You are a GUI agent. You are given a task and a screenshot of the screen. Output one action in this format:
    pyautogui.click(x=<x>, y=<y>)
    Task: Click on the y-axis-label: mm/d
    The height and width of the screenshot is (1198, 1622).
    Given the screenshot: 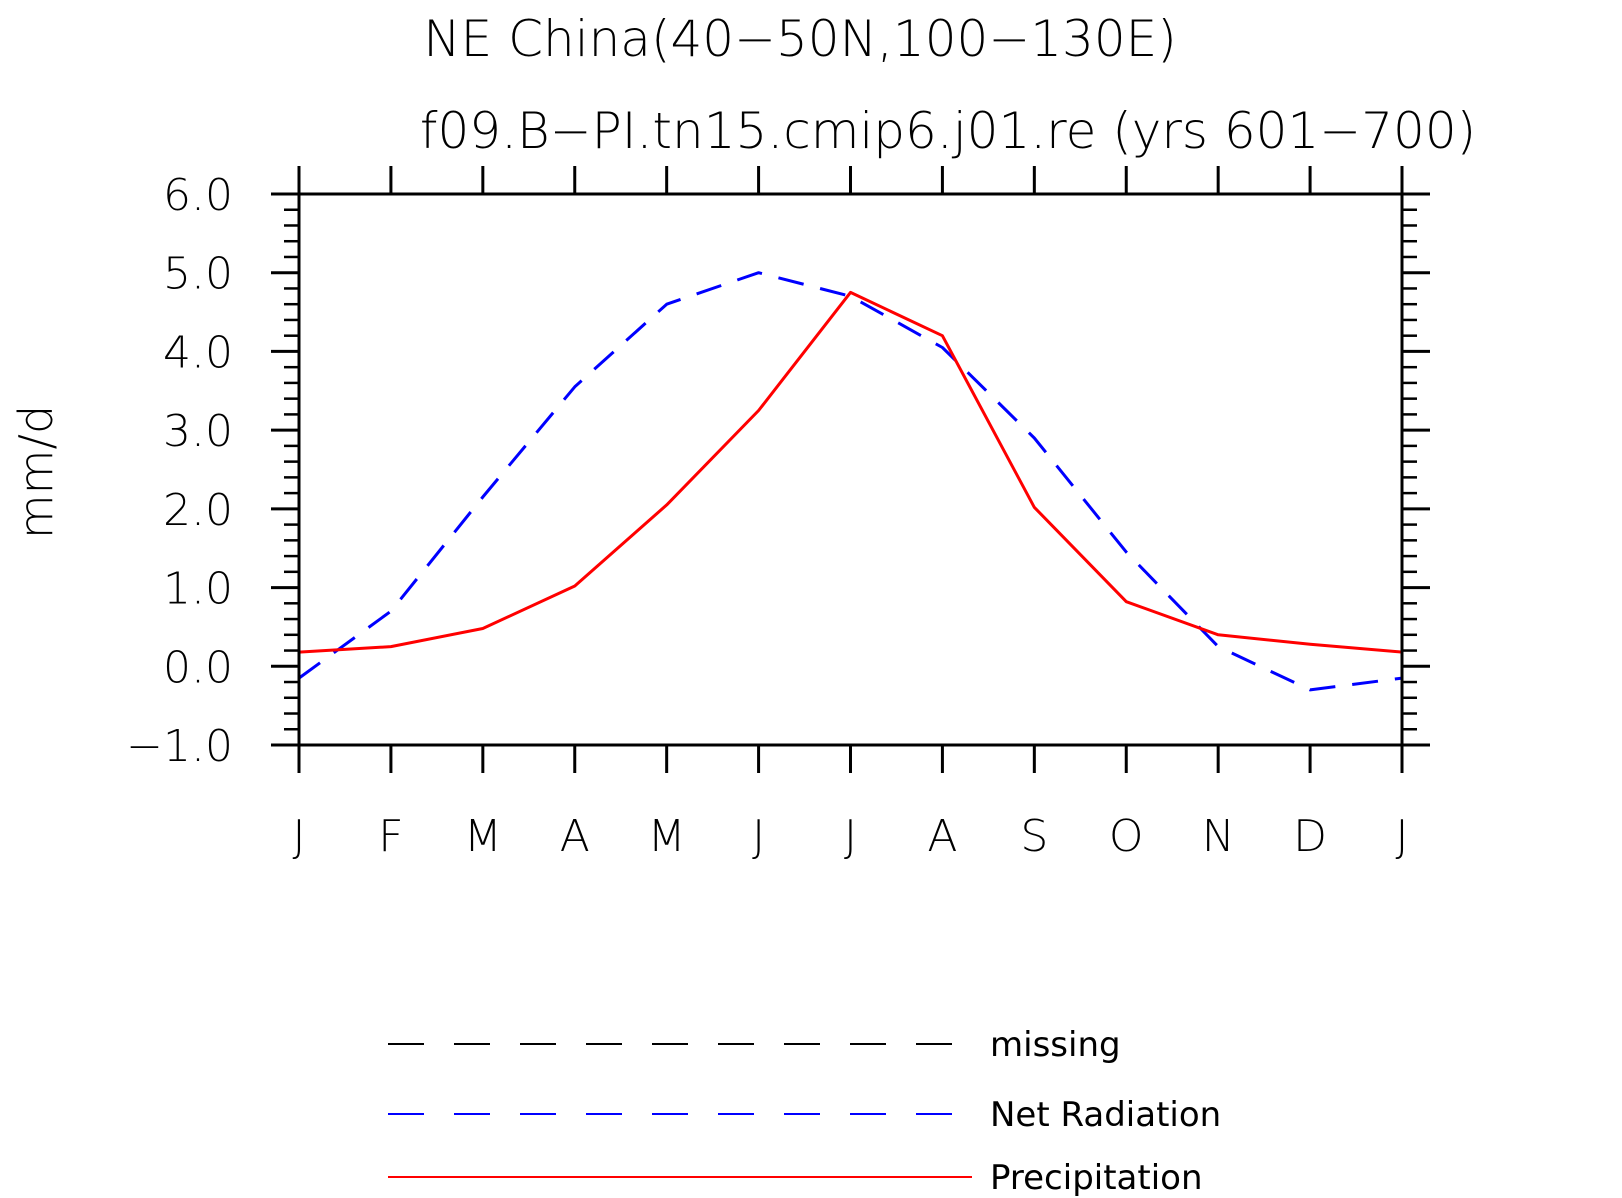 What is the action you would take?
    pyautogui.click(x=36, y=472)
    